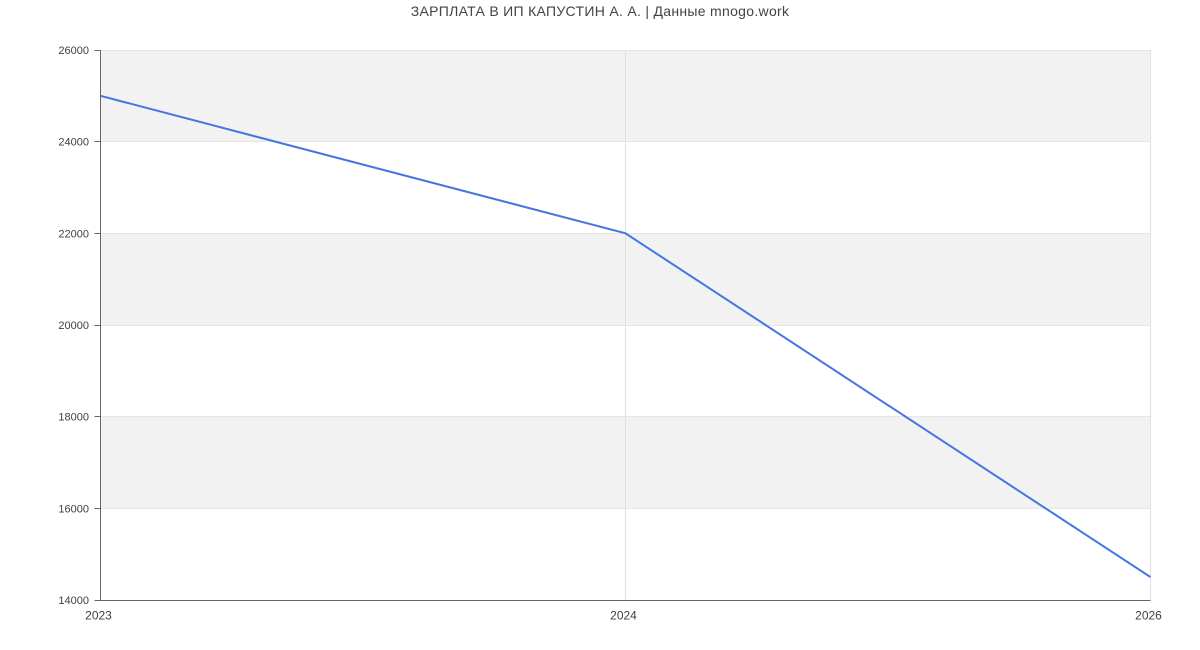 This screenshot has width=1200, height=650. I want to click on svg-text: 22000, so click(73, 234).